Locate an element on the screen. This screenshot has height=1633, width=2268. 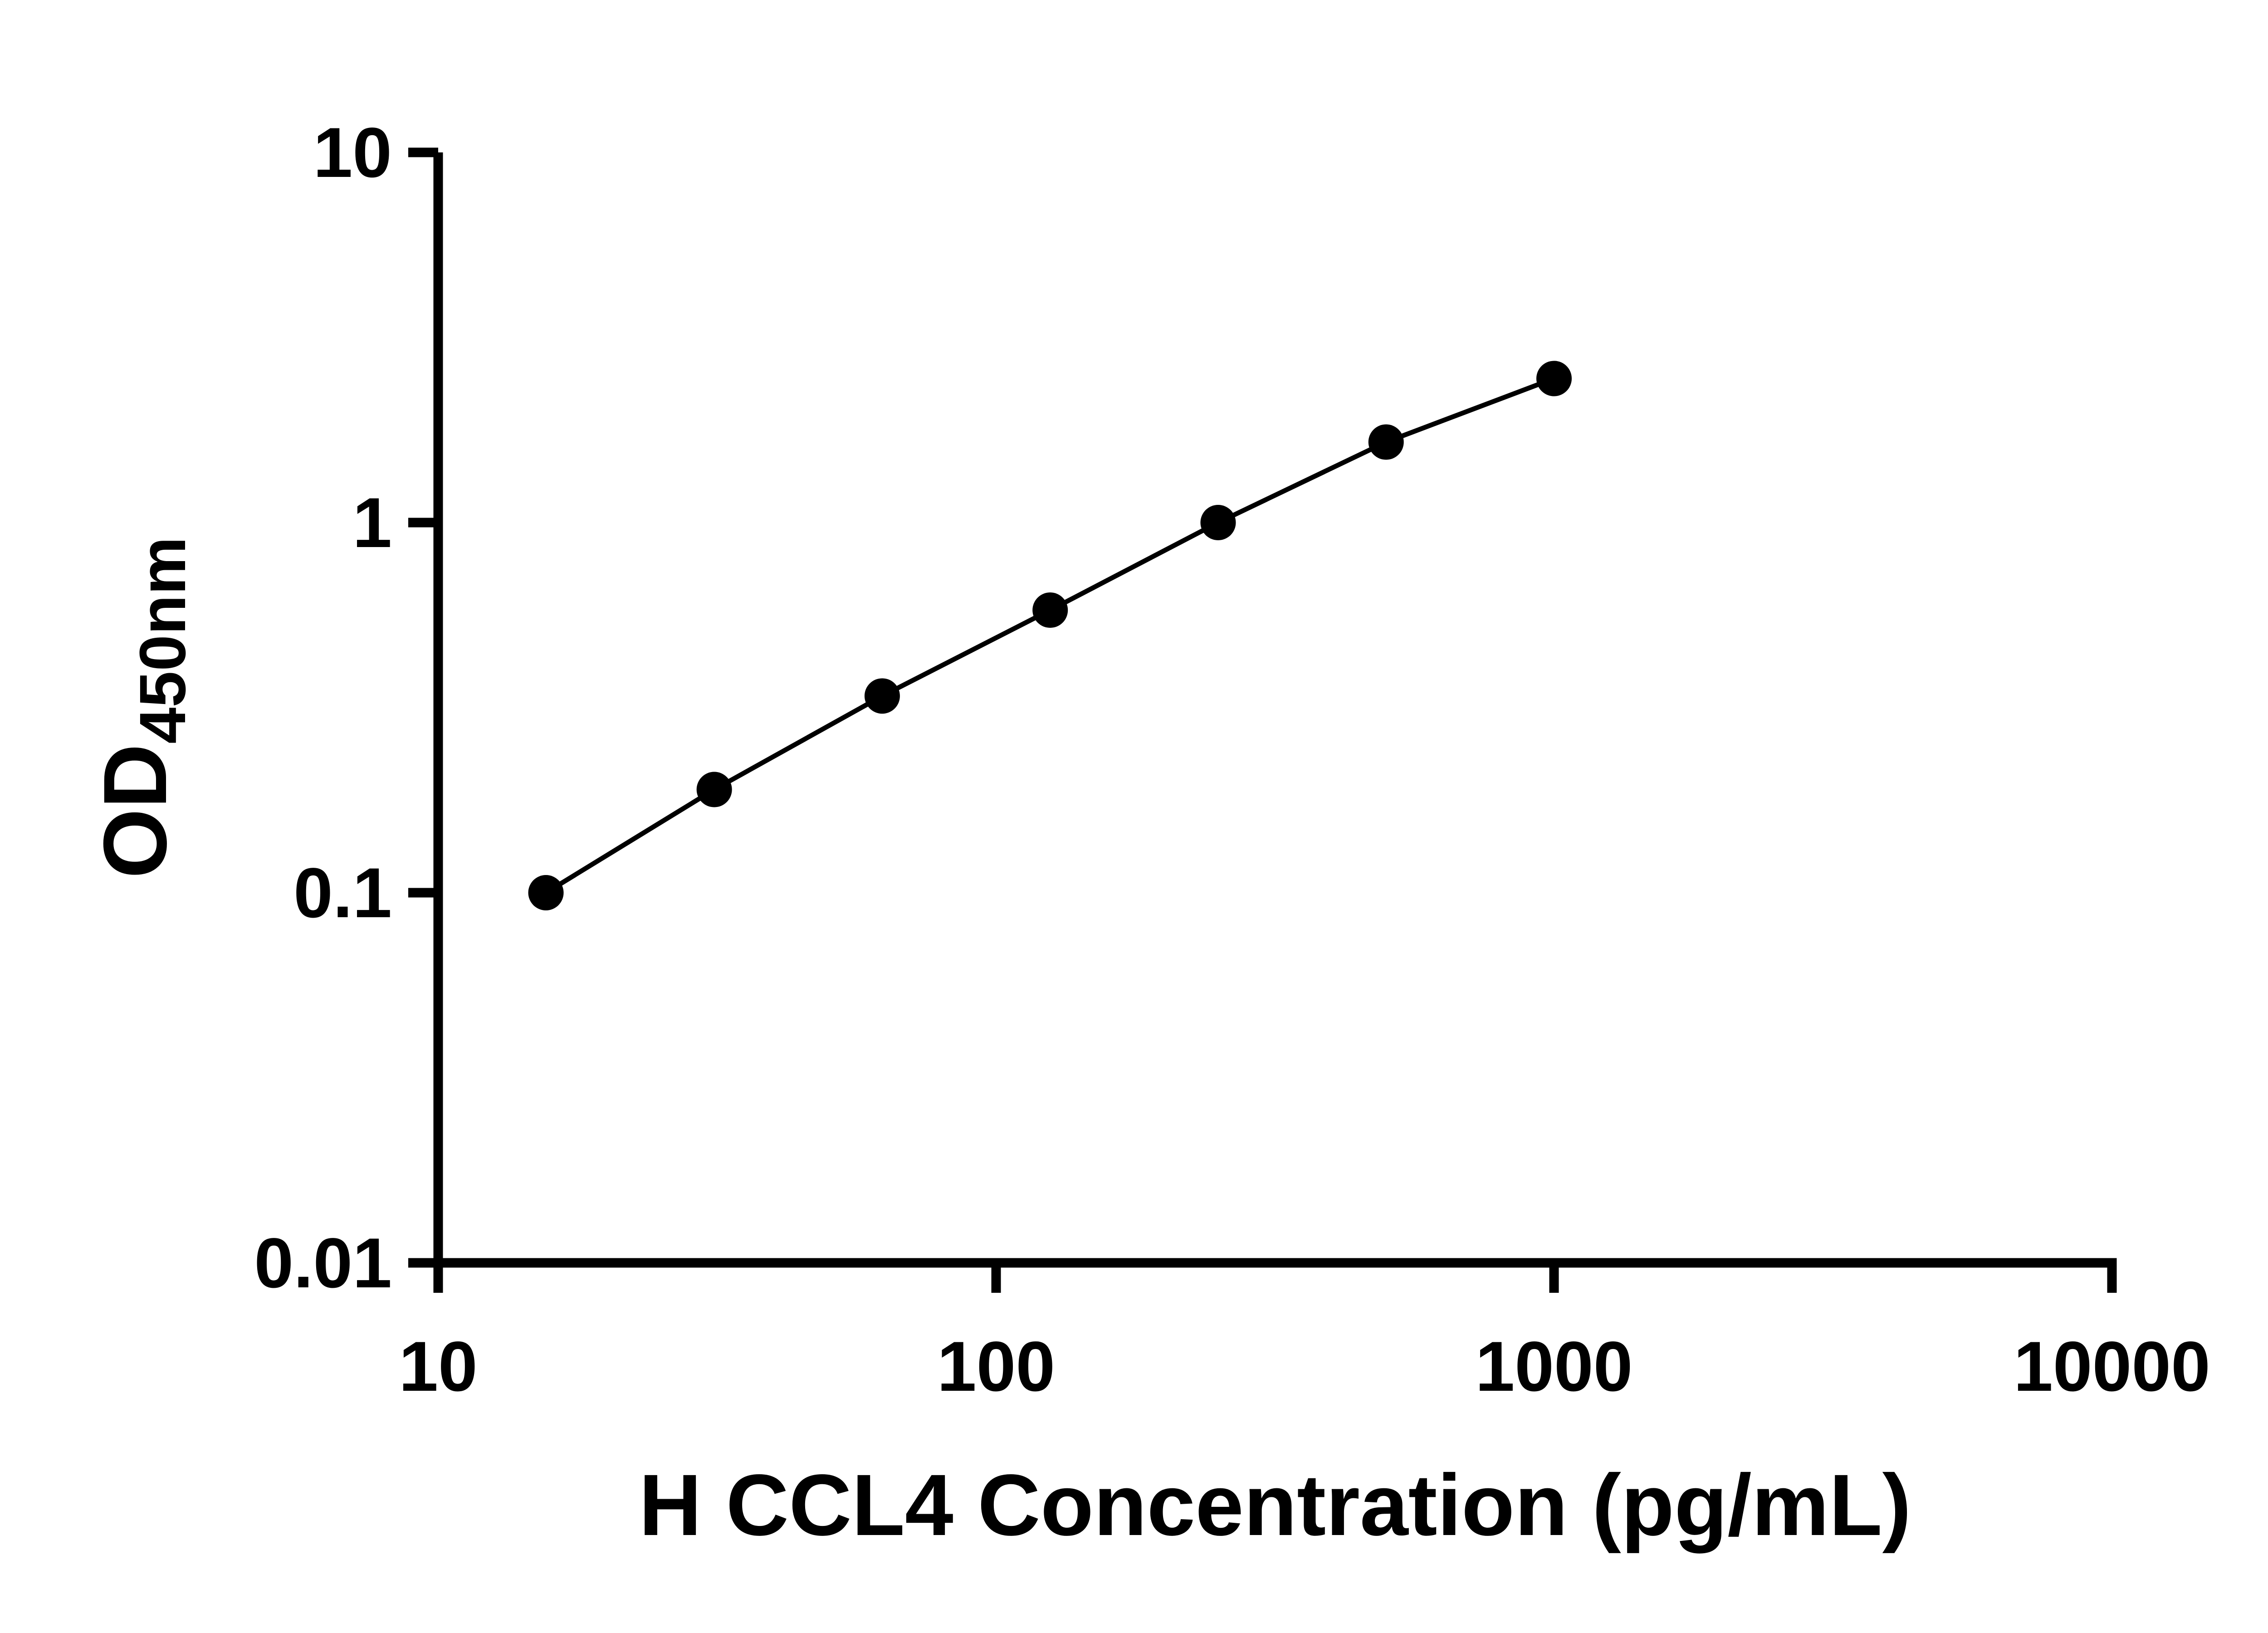
y-tick-label: 1 is located at coordinates (372, 523).